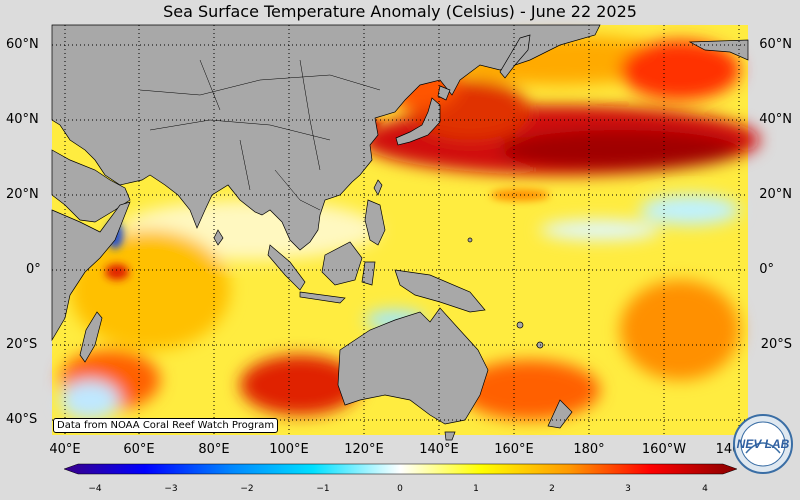 The height and width of the screenshot is (500, 800). Describe the element at coordinates (286, 267) in the screenshot. I see `land-sumatra` at that location.